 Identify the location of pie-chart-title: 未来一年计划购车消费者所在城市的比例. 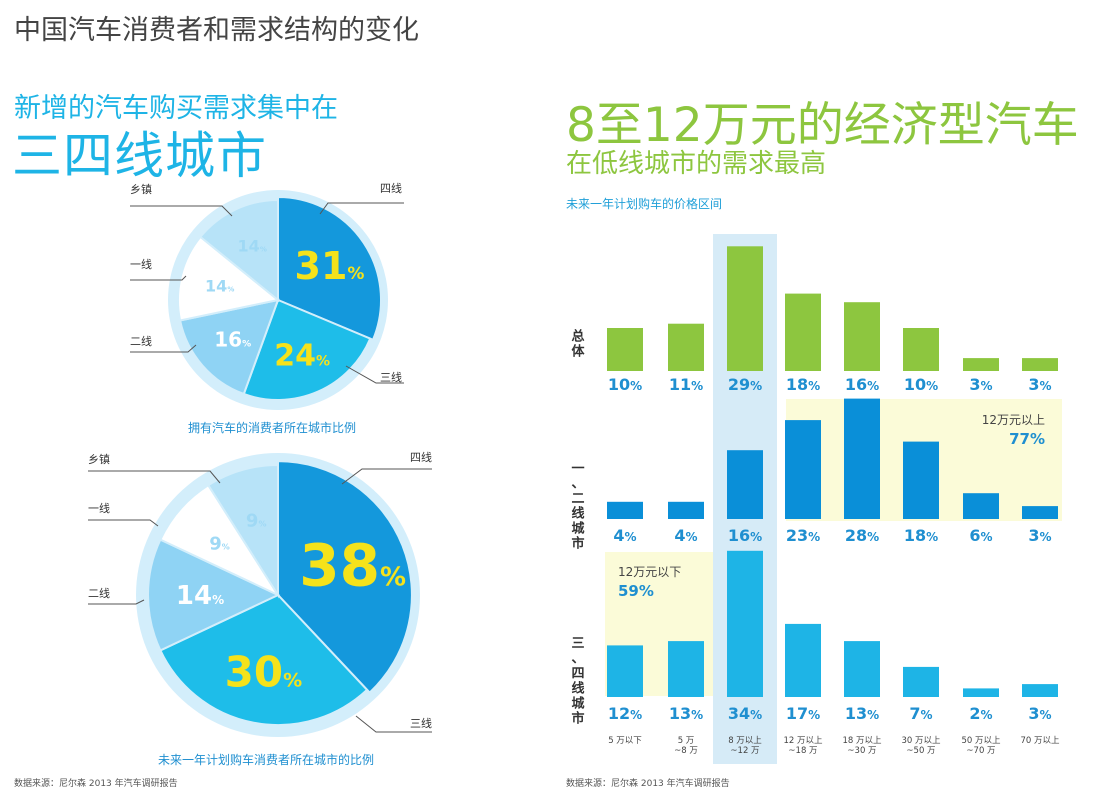
(266, 759).